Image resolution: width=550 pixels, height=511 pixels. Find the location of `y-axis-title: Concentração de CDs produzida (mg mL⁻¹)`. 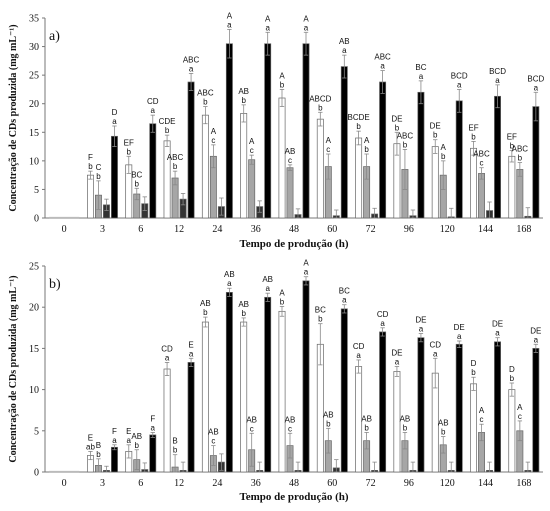

y-axis-title: Concentração de CDs produzida (mg mL⁻¹) is located at coordinates (13, 117).